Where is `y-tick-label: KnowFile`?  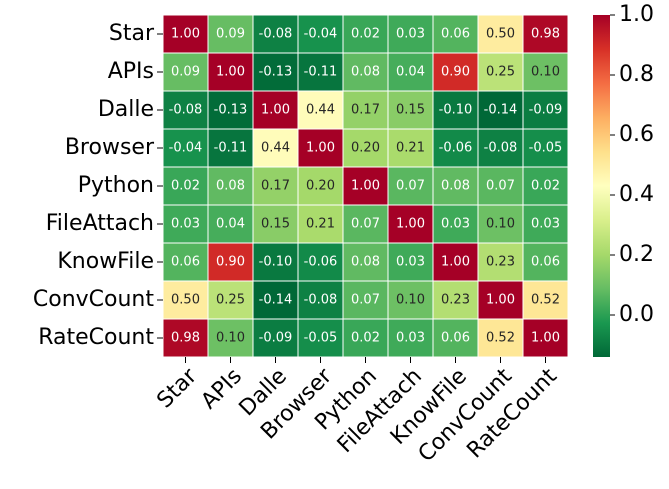
y-tick-label: KnowFile is located at coordinates (105, 261).